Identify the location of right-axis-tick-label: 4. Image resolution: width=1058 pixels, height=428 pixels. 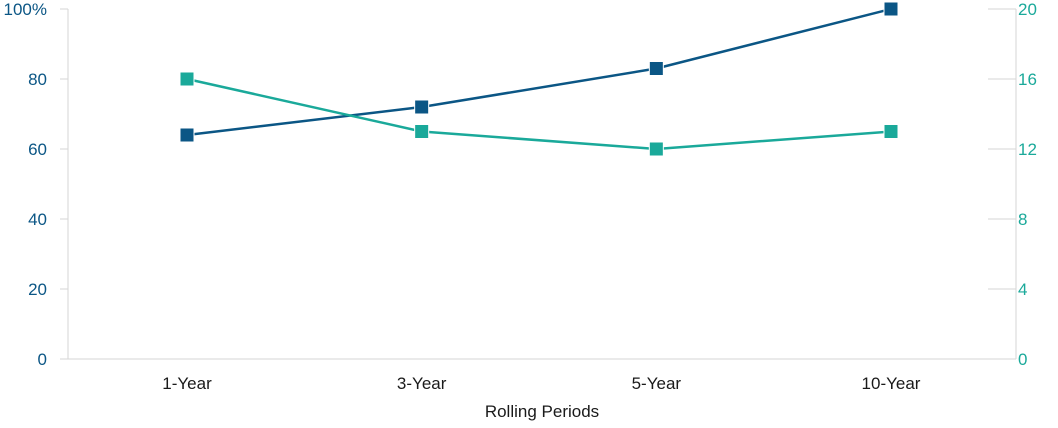
(1022, 289).